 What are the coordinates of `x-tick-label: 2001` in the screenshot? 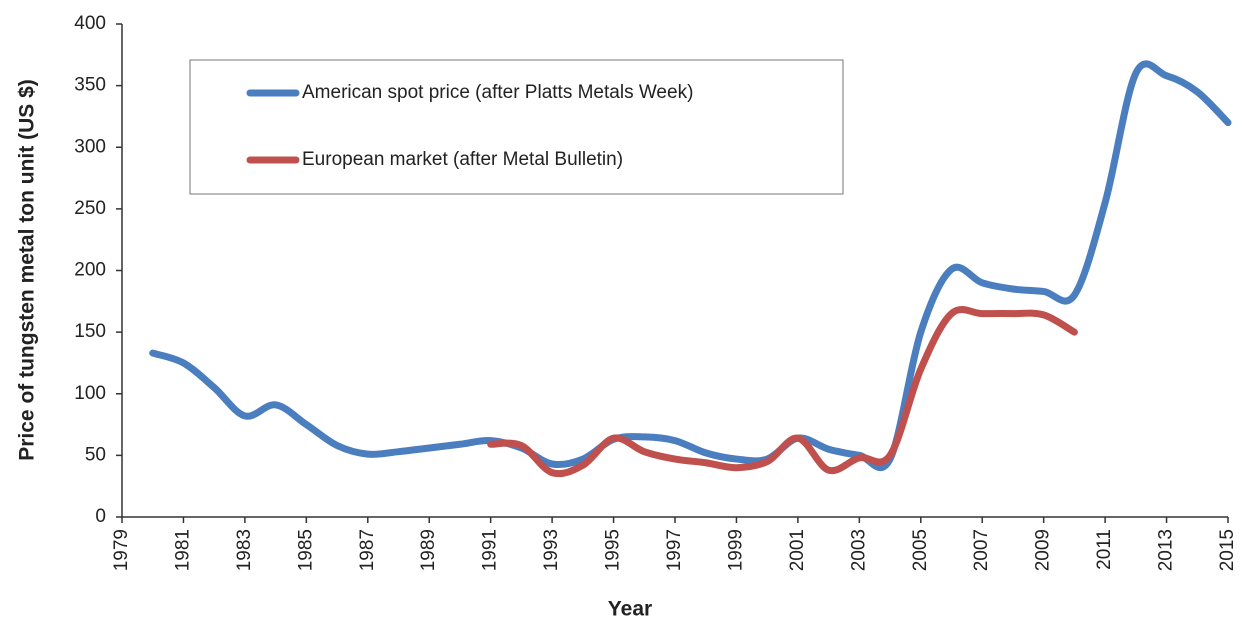 It's located at (797, 550).